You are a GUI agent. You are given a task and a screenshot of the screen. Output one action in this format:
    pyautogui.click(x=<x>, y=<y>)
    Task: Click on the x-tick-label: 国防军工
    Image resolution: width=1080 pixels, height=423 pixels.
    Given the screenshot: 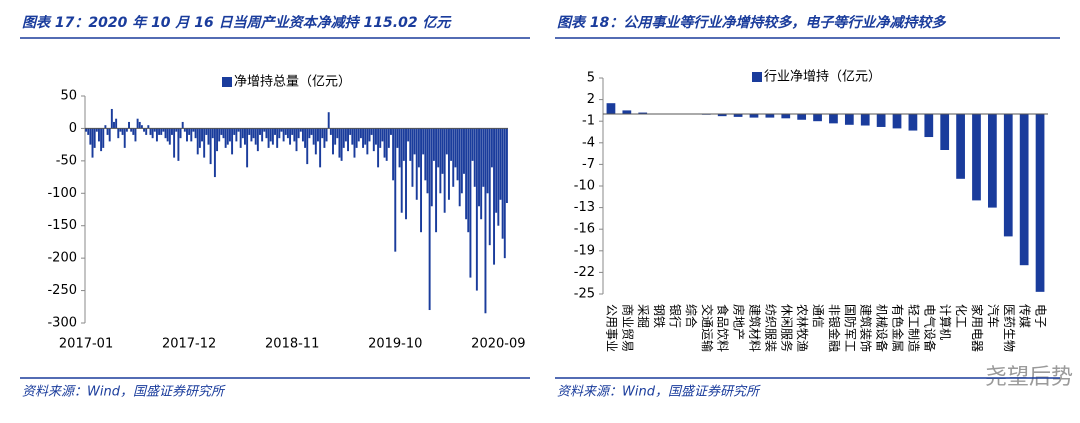 What is the action you would take?
    pyautogui.click(x=850, y=328)
    